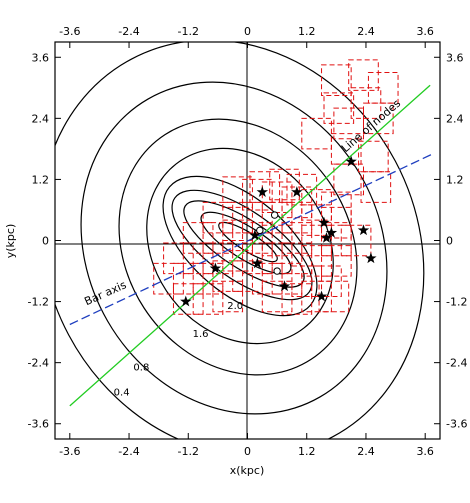 The image size is (470, 503). What do you see at coordinates (201, 334) in the screenshot?
I see `contour-level-label: 1.6` at bounding box center [201, 334].